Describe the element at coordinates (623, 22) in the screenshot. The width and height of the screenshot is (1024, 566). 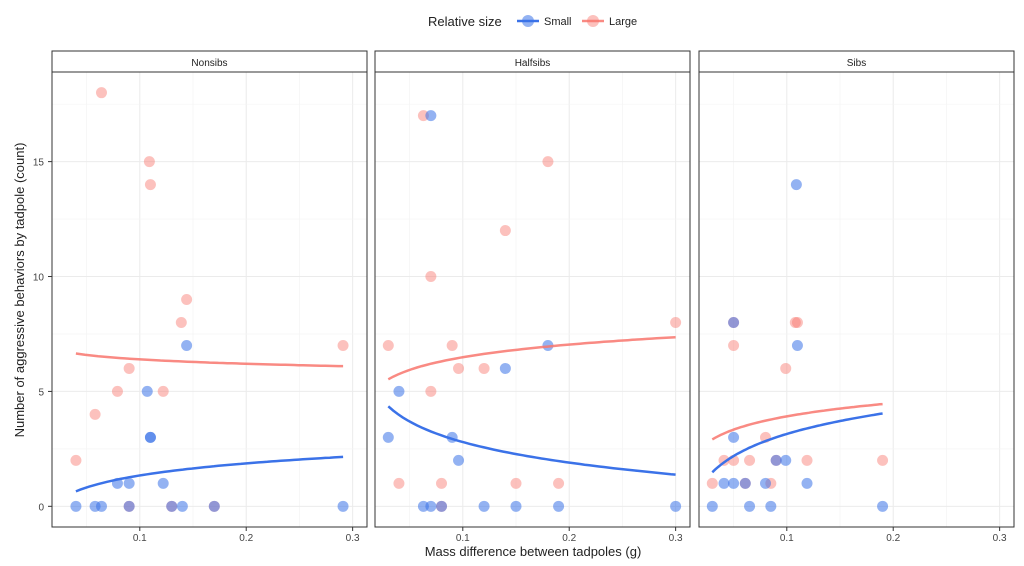
I see `legend-label-large: Large` at that location.